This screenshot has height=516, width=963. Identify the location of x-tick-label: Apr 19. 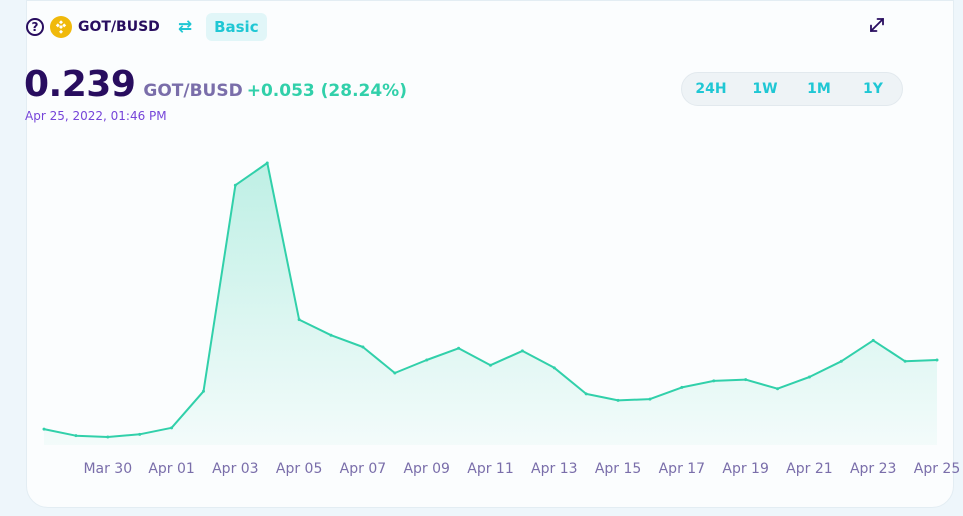
(745, 469).